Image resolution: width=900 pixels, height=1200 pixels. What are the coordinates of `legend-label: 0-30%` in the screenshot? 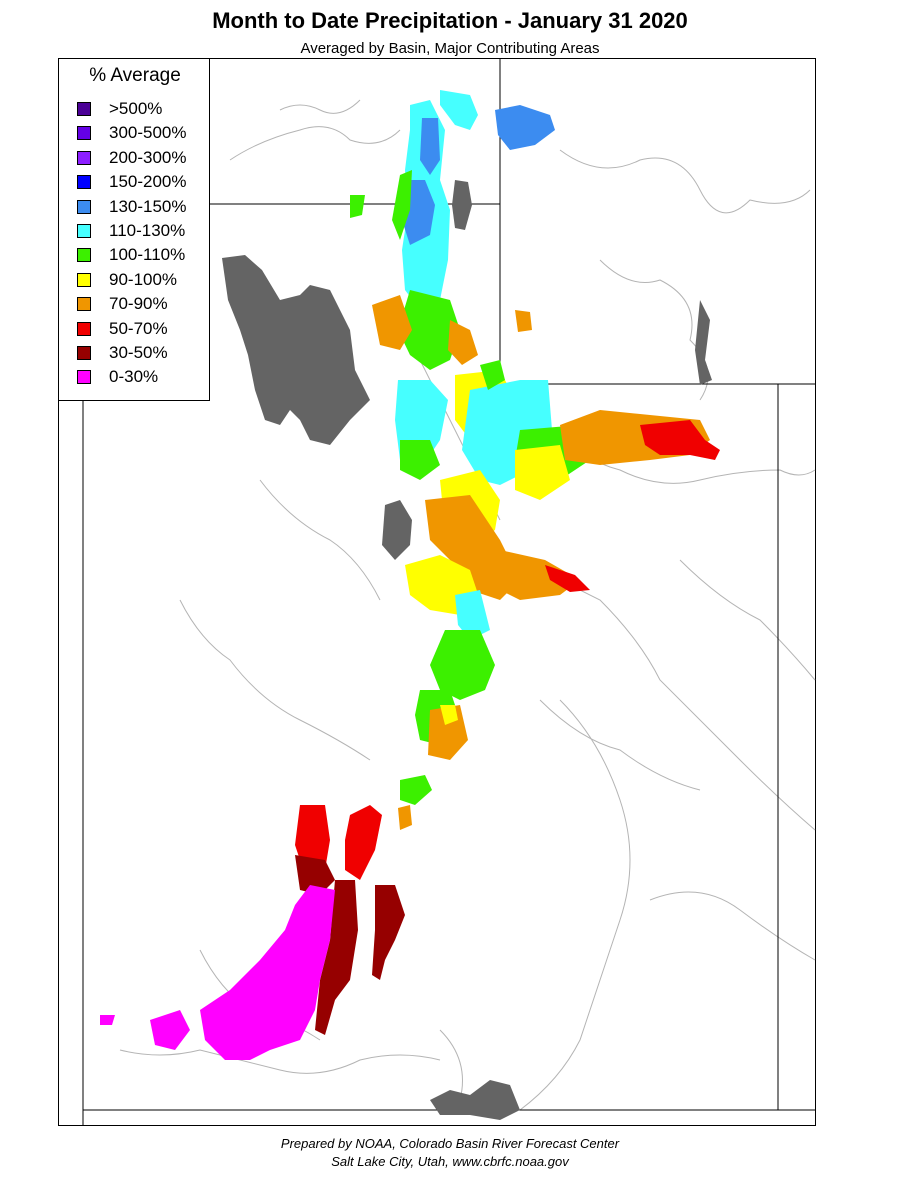 It's located at (134, 377).